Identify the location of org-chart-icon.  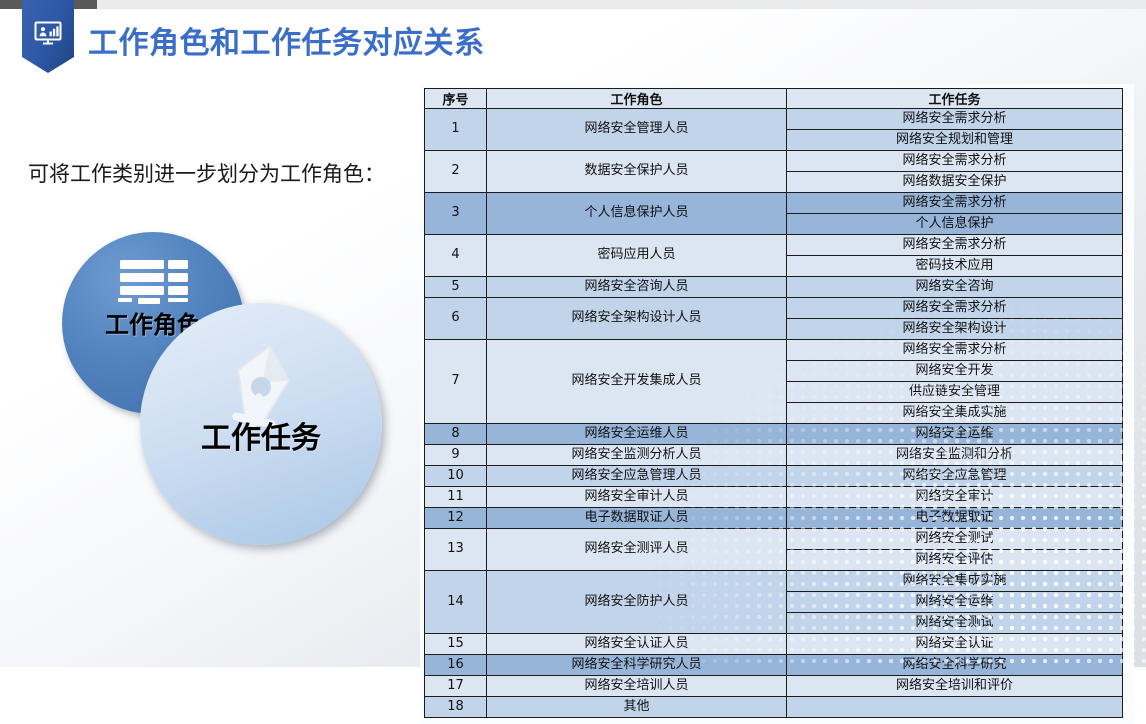
(153, 289).